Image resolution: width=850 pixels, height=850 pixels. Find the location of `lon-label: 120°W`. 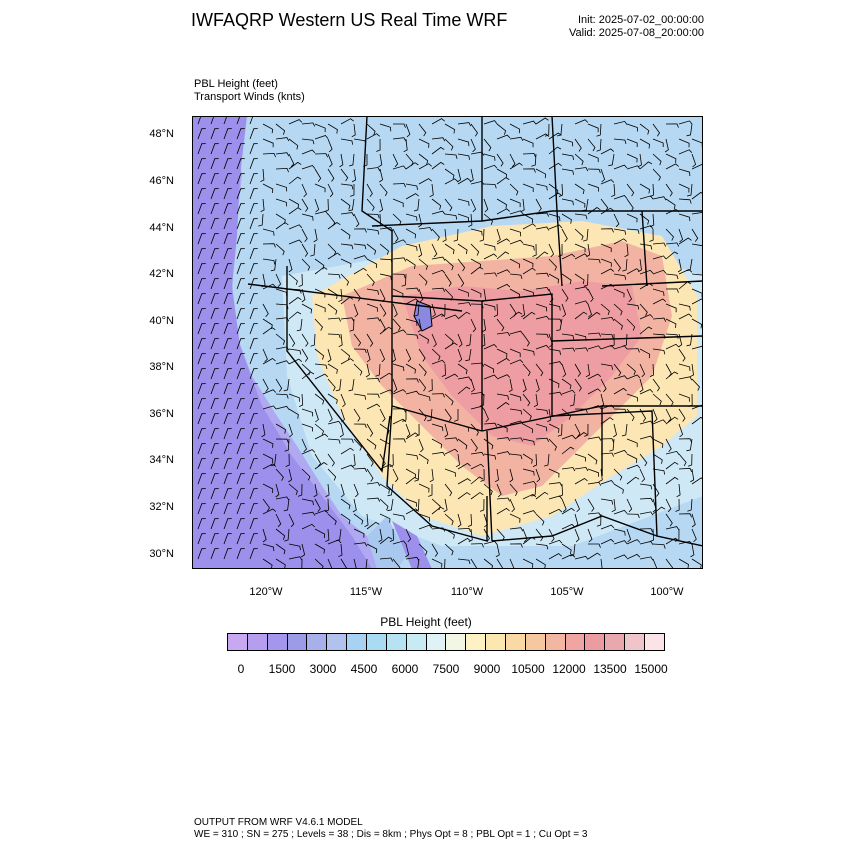

lon-label: 120°W is located at coordinates (266, 592).